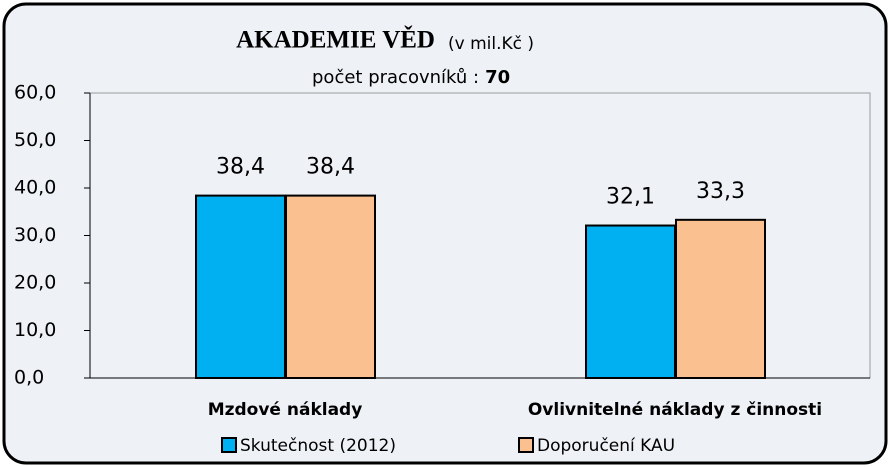  Describe the element at coordinates (35, 188) in the screenshot. I see `y-tick-label: 40,0` at that location.